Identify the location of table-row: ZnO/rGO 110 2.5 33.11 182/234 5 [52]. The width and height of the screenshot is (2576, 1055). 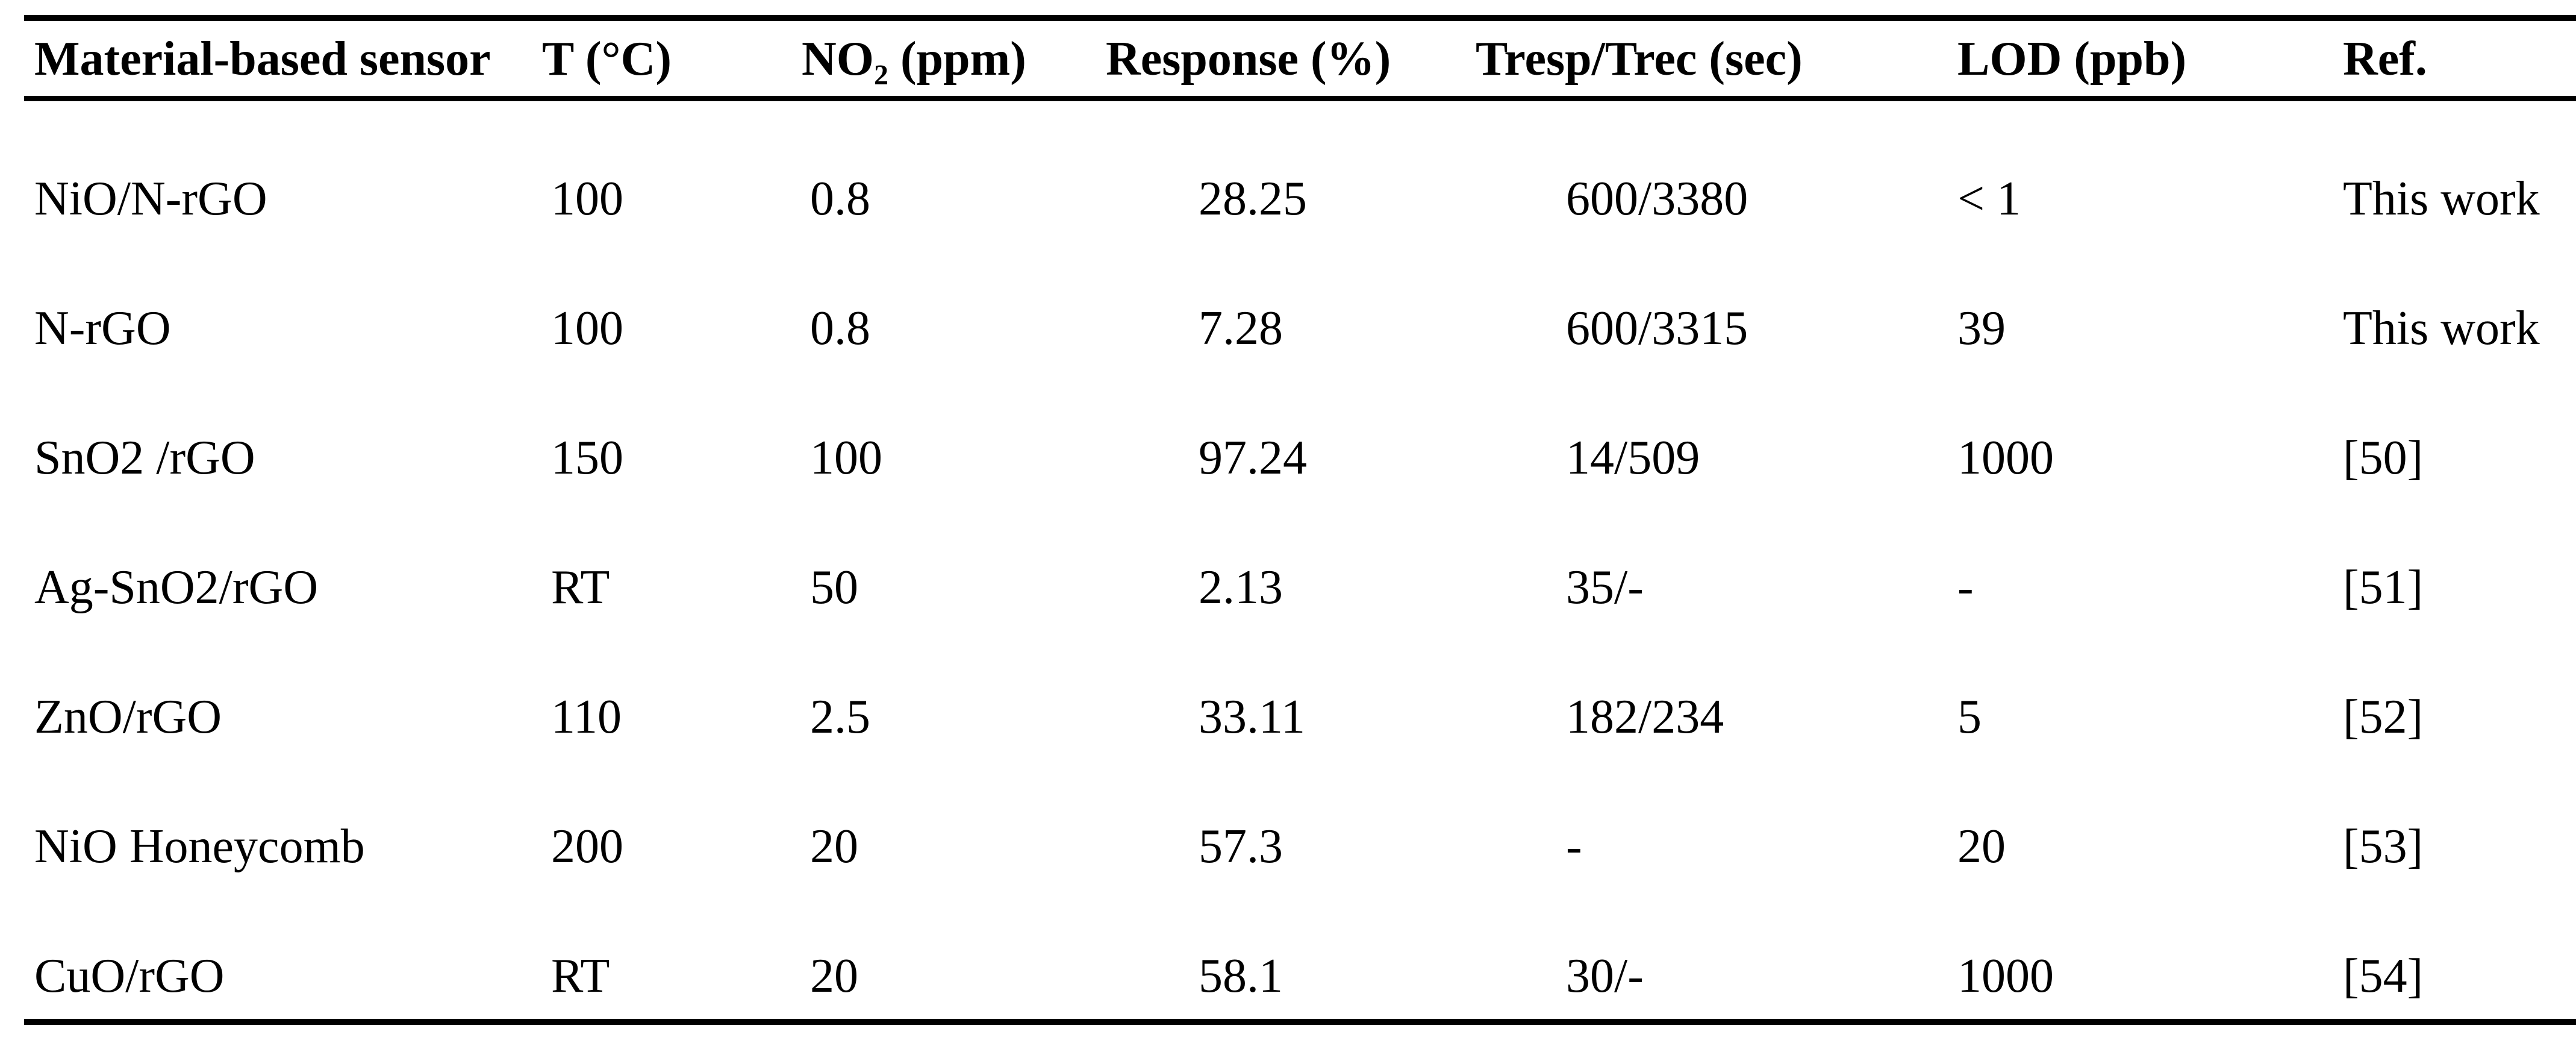
(1288, 720).